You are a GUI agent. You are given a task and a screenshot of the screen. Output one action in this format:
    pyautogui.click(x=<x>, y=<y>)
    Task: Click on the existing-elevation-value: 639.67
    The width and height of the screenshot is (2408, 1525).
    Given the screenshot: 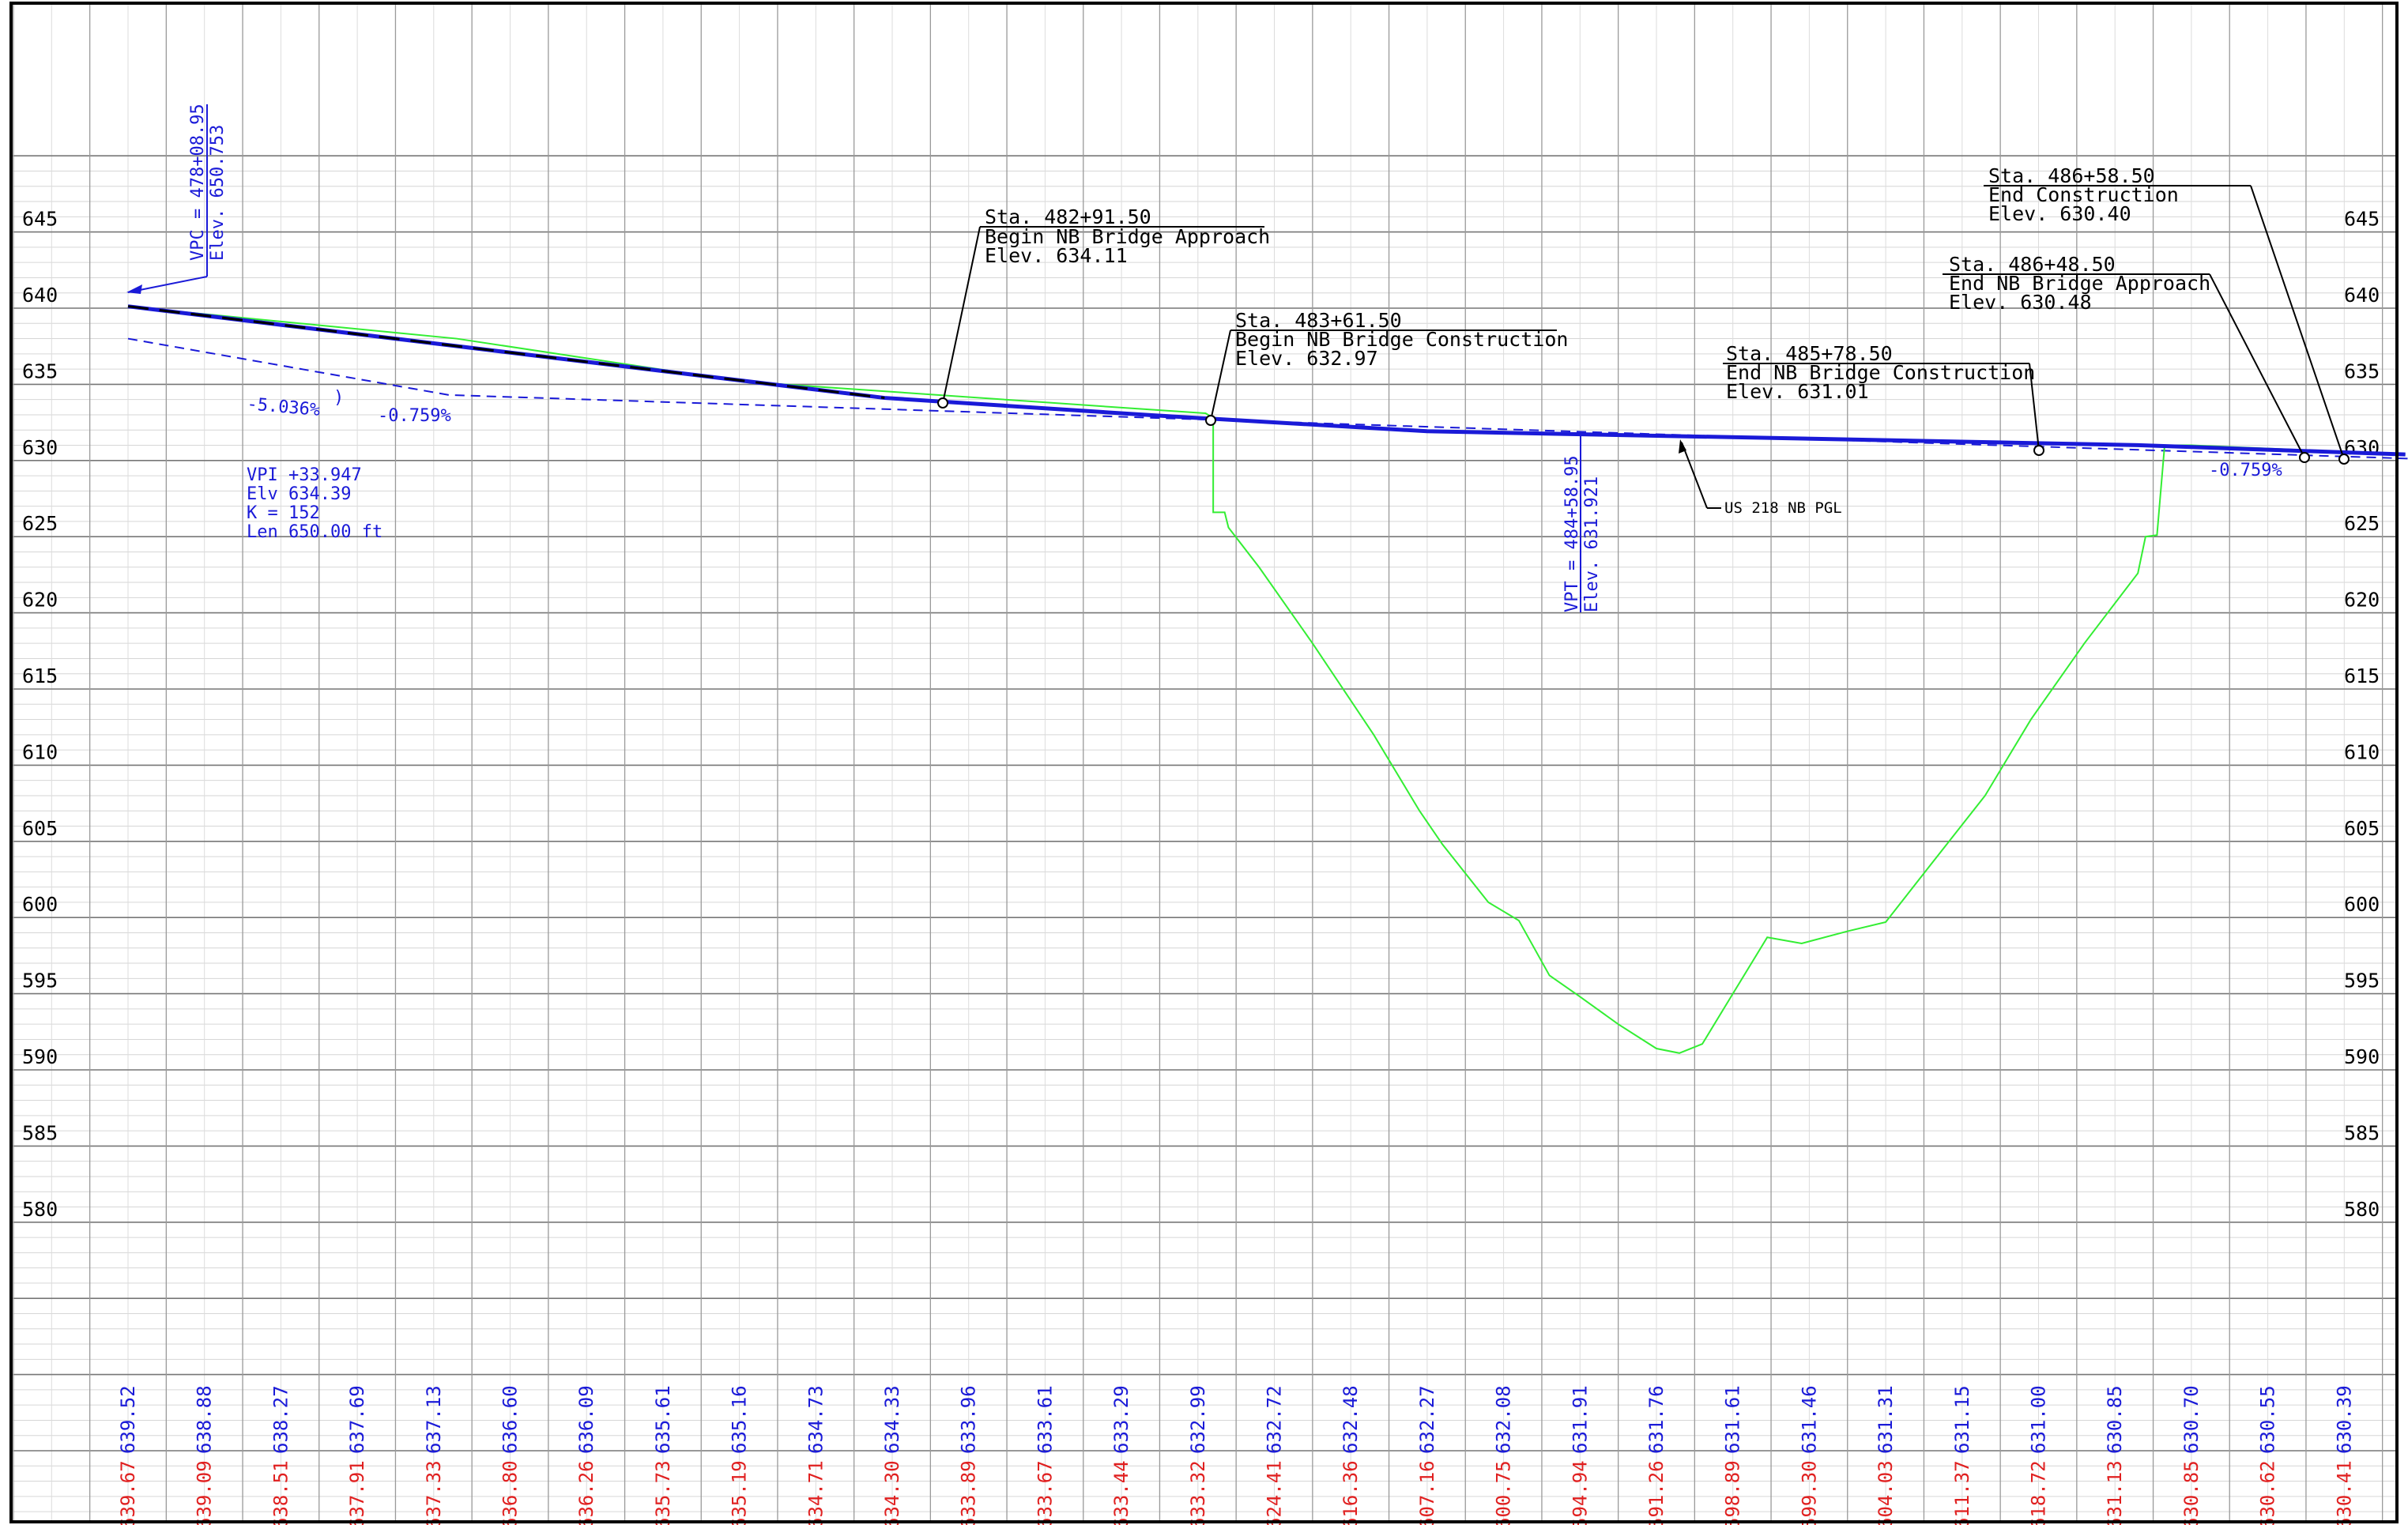 What is the action you would take?
    pyautogui.click(x=128, y=1492)
    